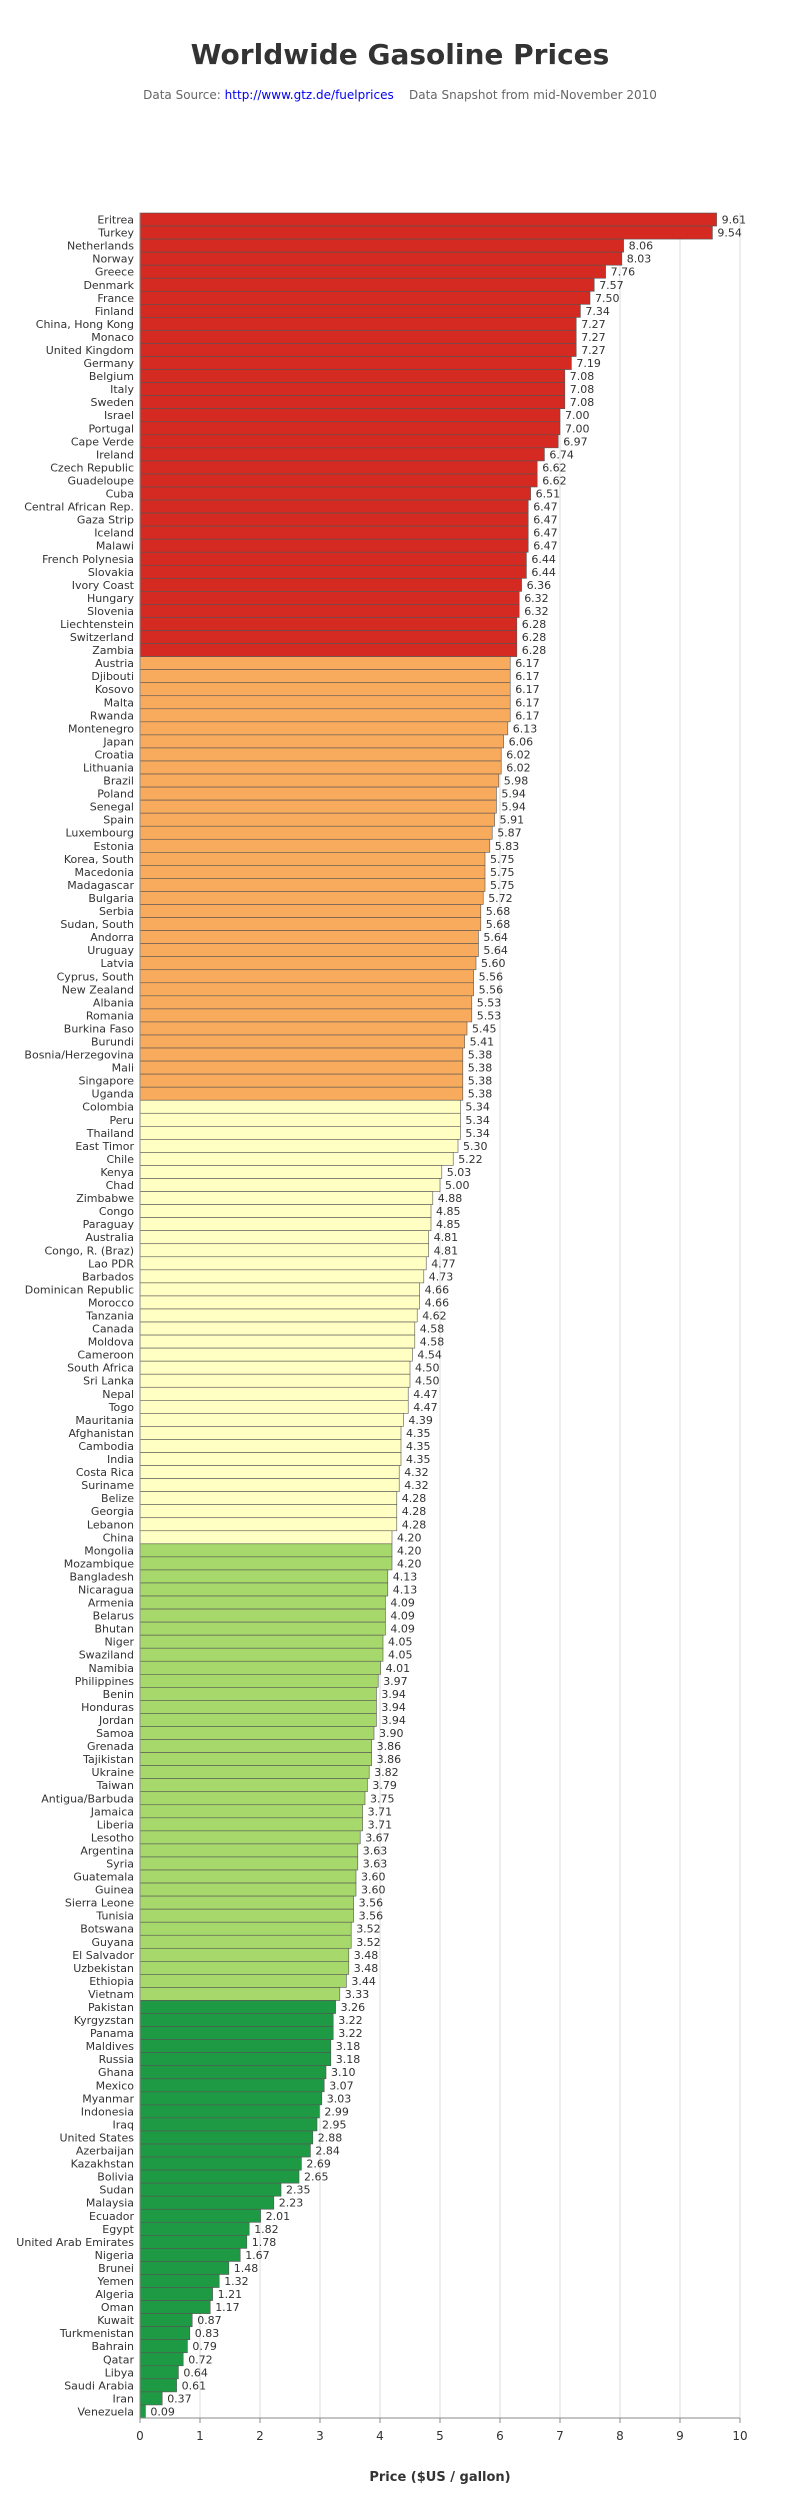 This screenshot has height=2500, width=800. Describe the element at coordinates (106, 1446) in the screenshot. I see `category-label: Cambodia` at that location.